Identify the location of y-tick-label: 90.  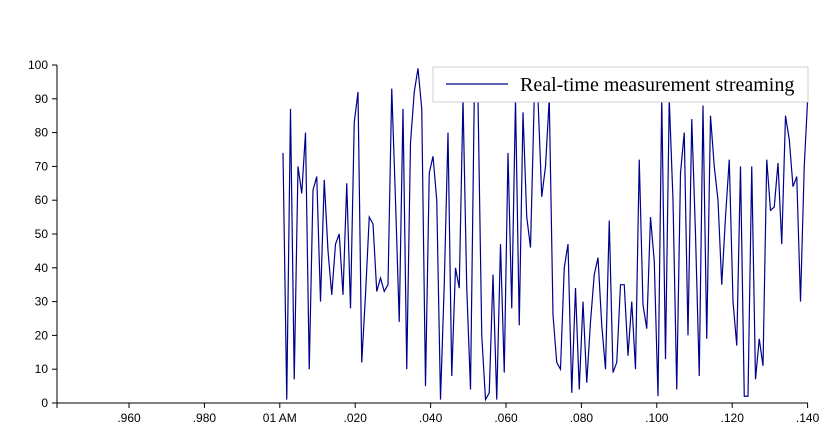
(42, 99).